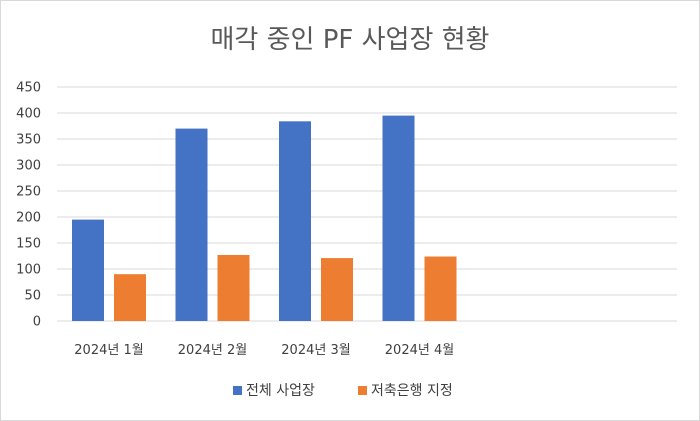 The image size is (700, 421). What do you see at coordinates (108, 350) in the screenshot?
I see `x-category-label: 2024년 1월` at bounding box center [108, 350].